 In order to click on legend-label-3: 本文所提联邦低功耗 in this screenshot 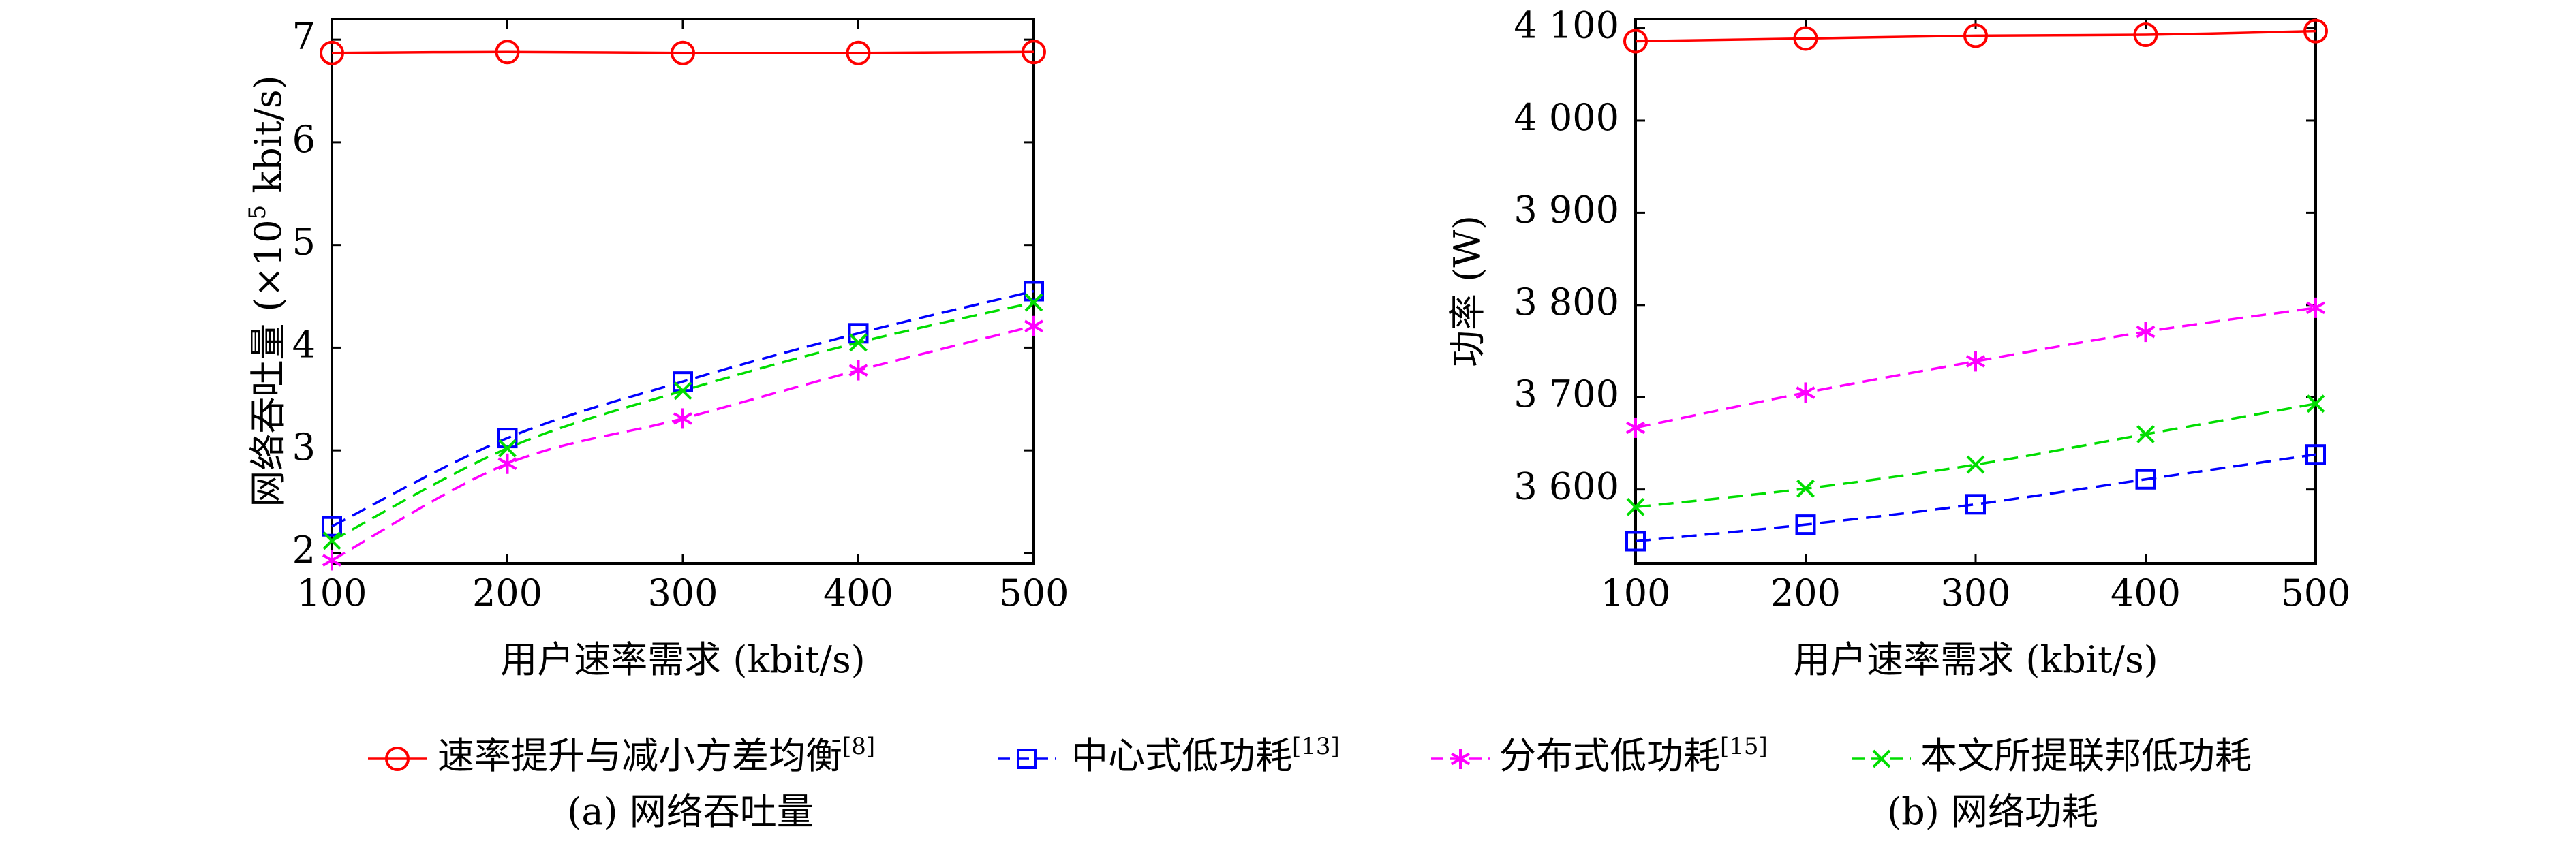, I will do `click(2086, 755)`.